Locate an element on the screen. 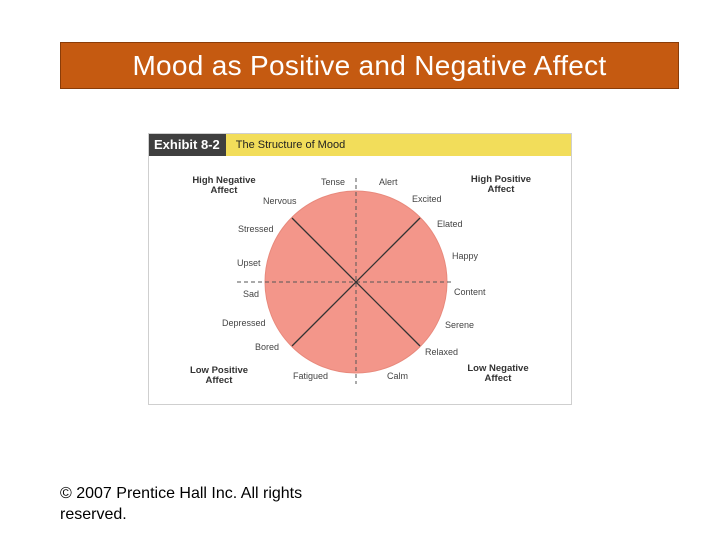  mood-depressed: Depressed is located at coordinates (244, 323).